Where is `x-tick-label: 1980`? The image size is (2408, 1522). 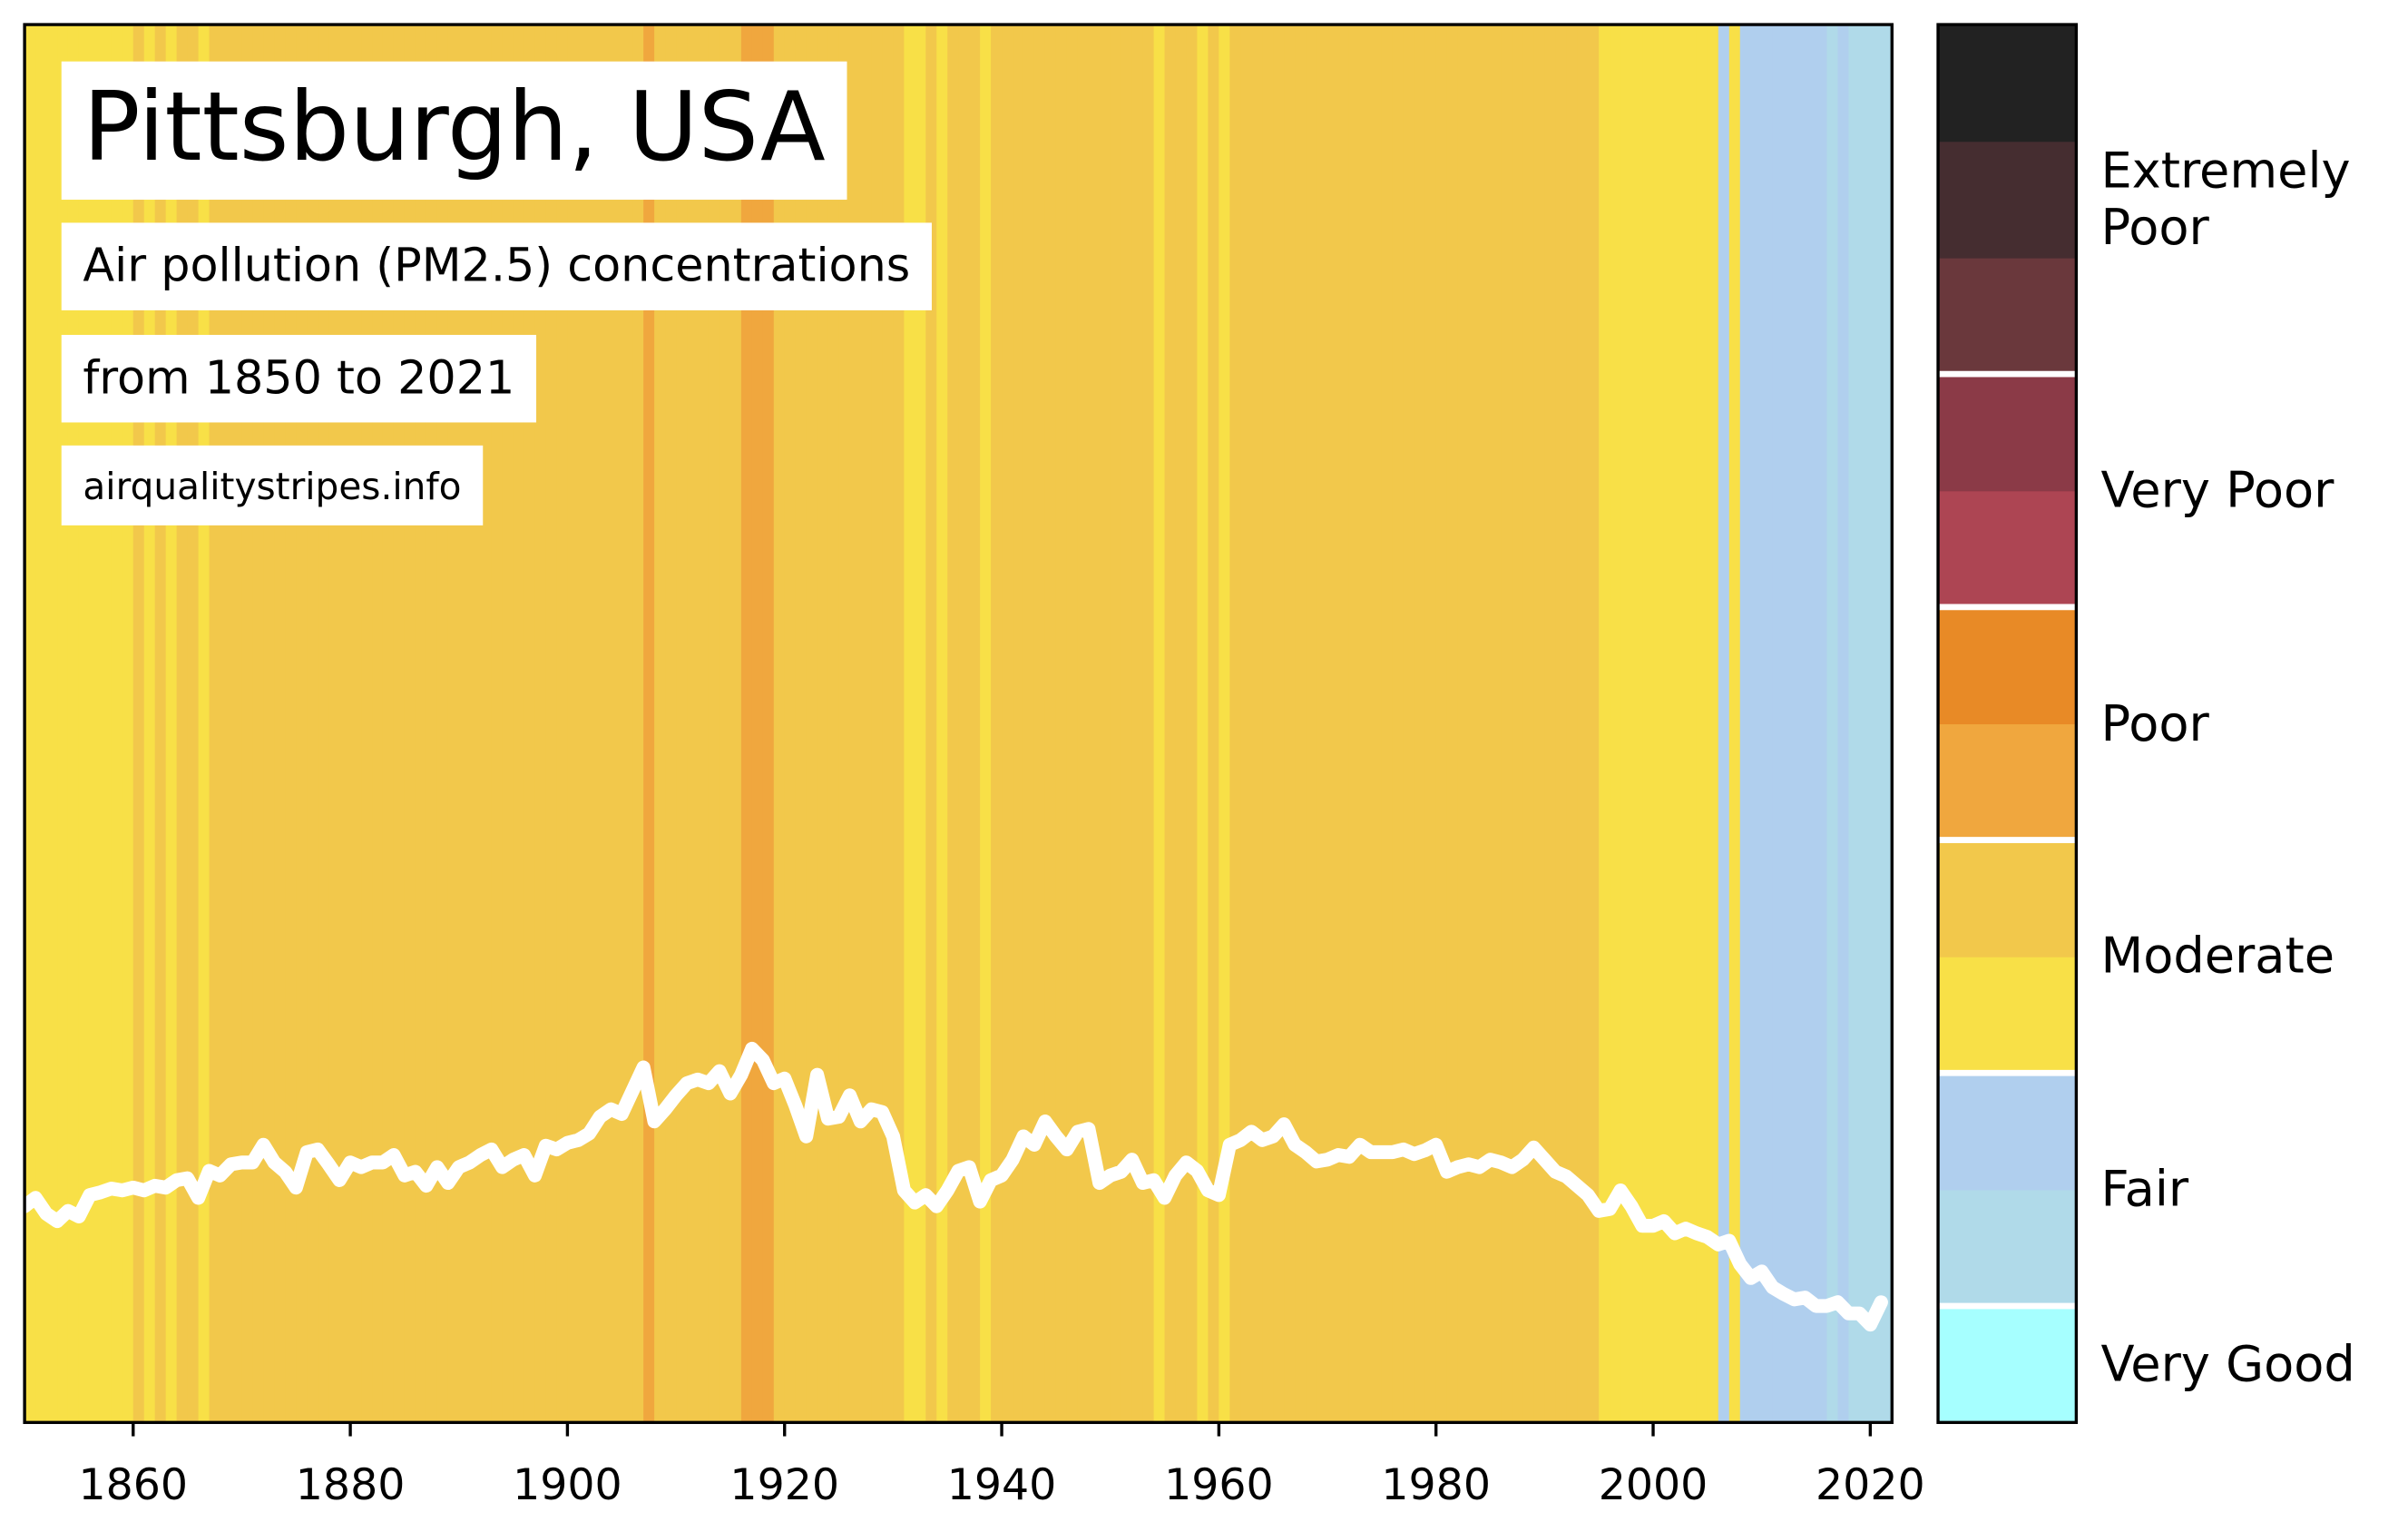
x-tick-label: 1980 is located at coordinates (1436, 1485).